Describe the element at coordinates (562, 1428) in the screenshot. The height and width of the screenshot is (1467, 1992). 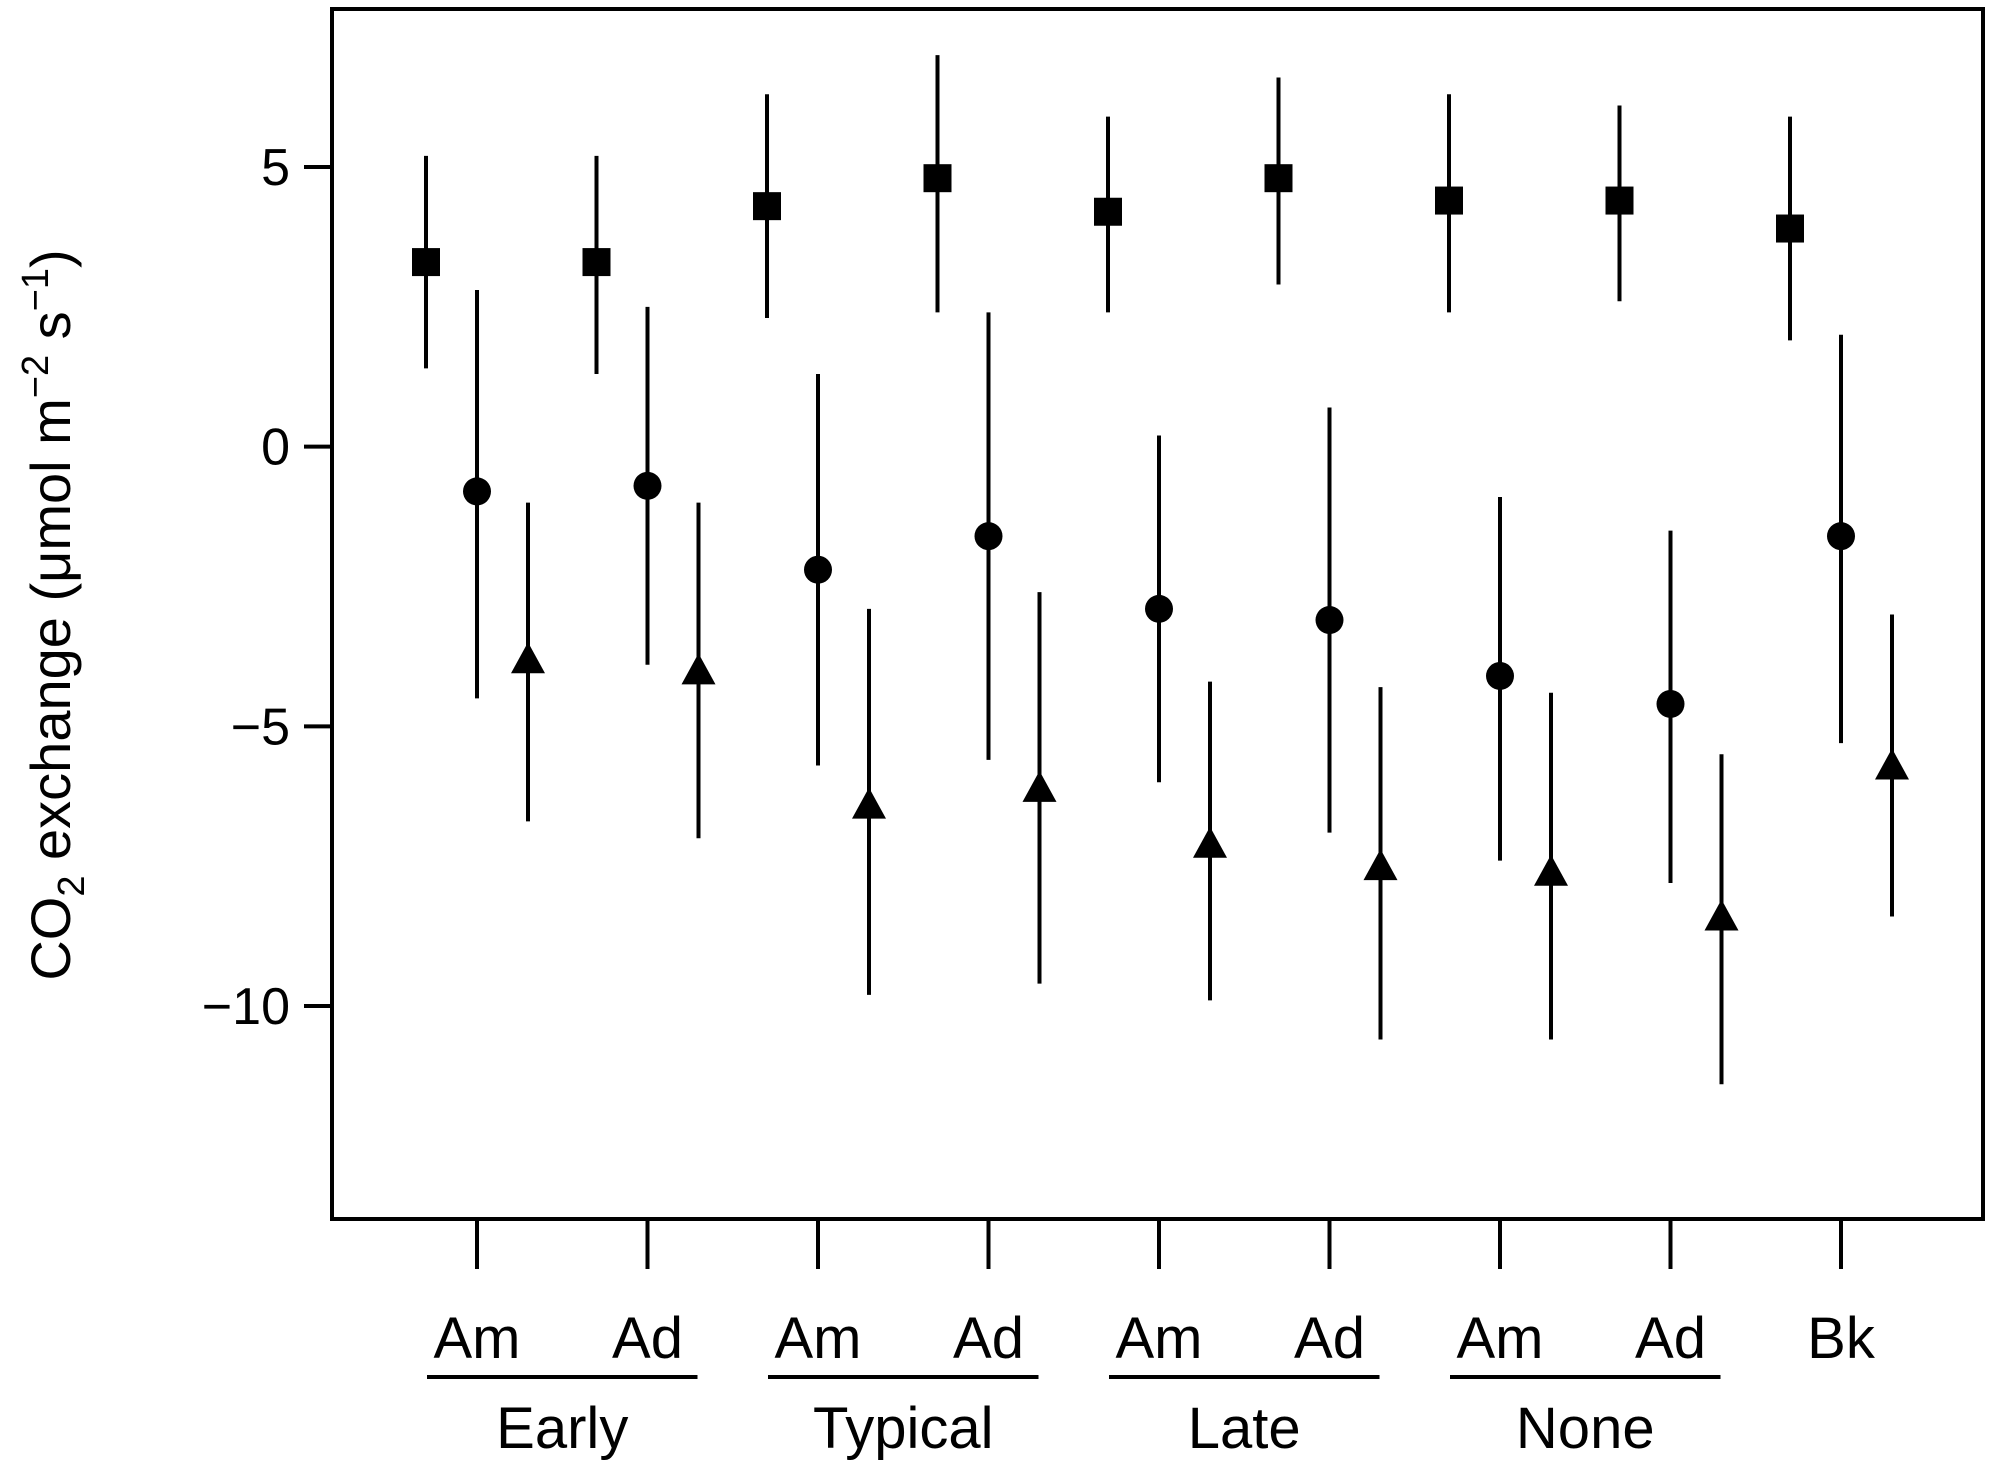
I see `group-label-0: Early` at that location.